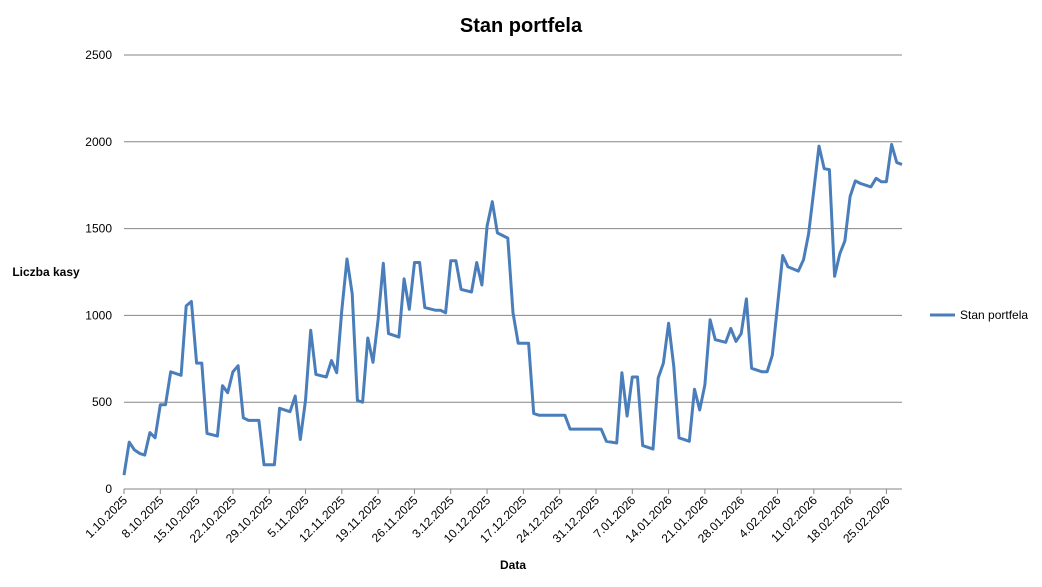 The height and width of the screenshot is (587, 1042). Describe the element at coordinates (521, 26) in the screenshot. I see `chart-title: Stan portfela` at that location.